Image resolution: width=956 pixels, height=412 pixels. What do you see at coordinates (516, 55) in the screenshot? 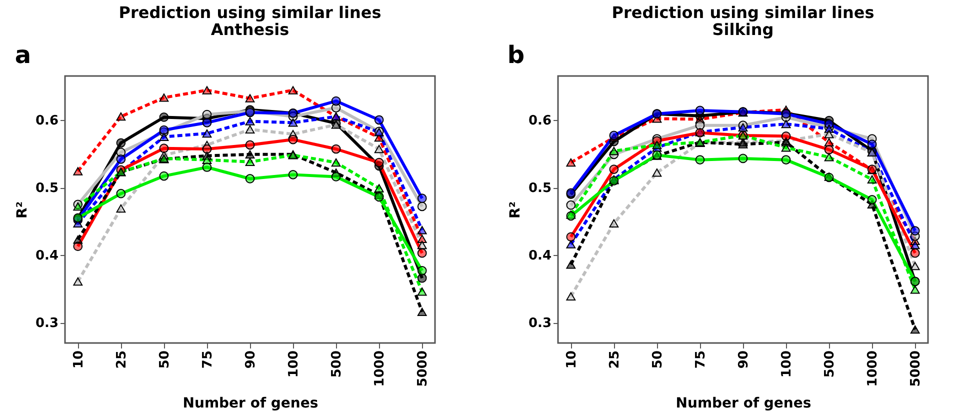
I see `text: b` at bounding box center [516, 55].